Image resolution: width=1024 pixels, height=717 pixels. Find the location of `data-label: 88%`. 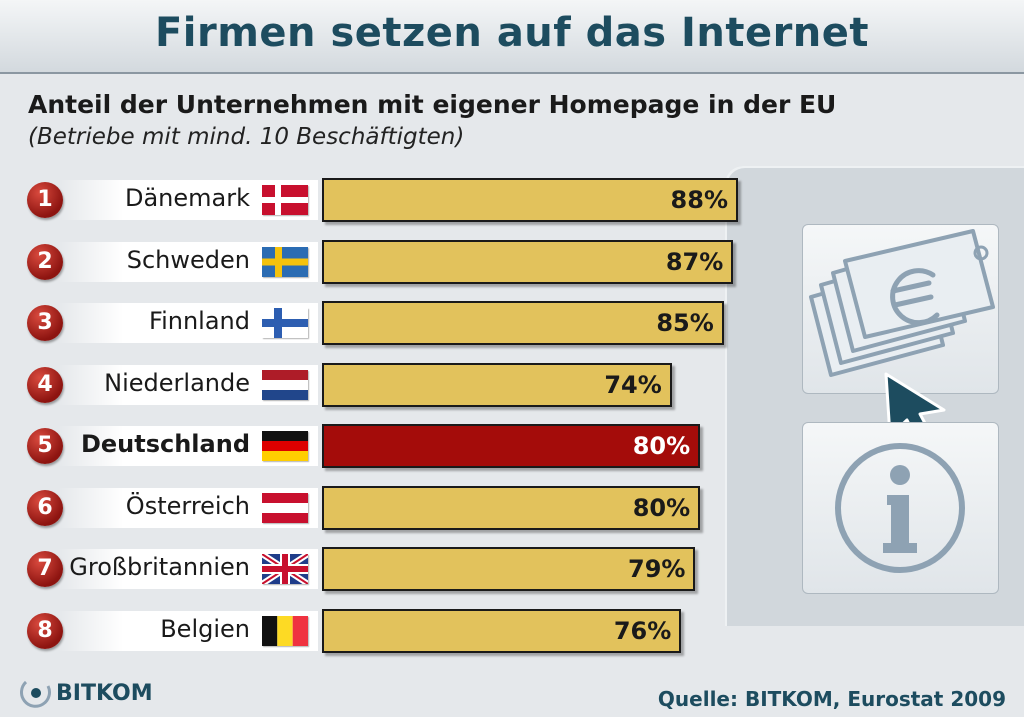

data-label: 88% is located at coordinates (699, 200).